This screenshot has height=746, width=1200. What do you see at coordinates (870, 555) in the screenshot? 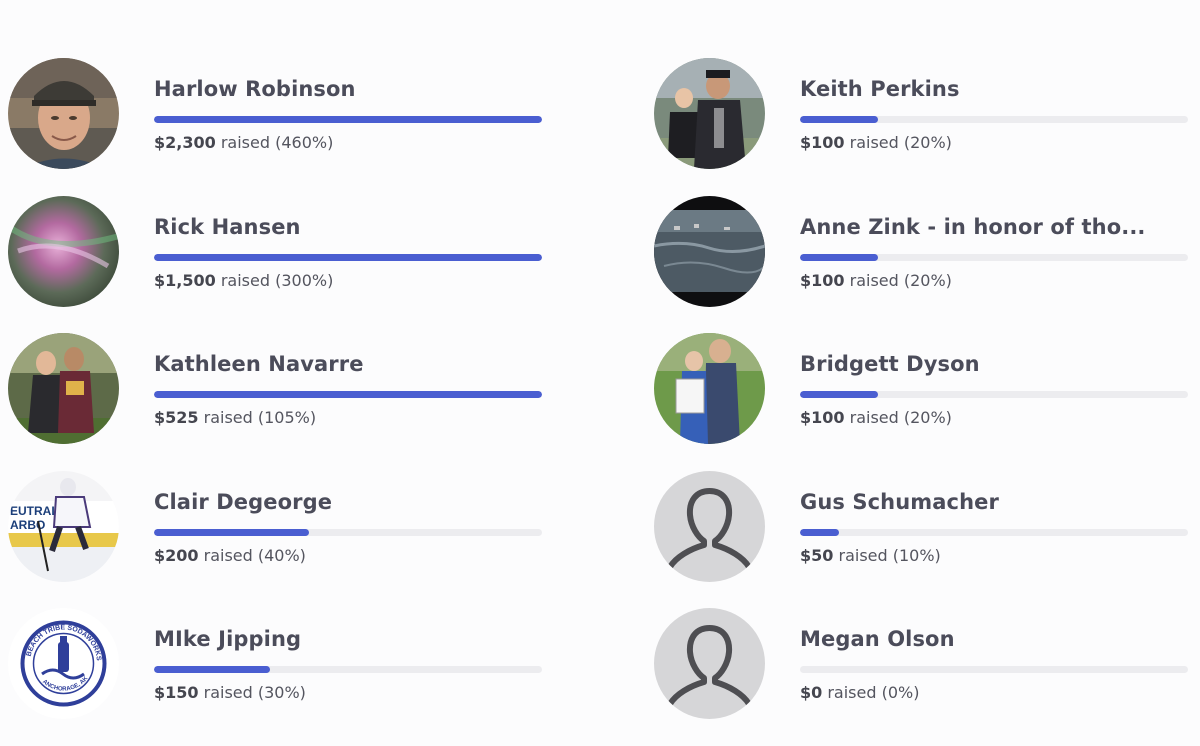
I see `amount-raised: $50 raised (10%)` at bounding box center [870, 555].